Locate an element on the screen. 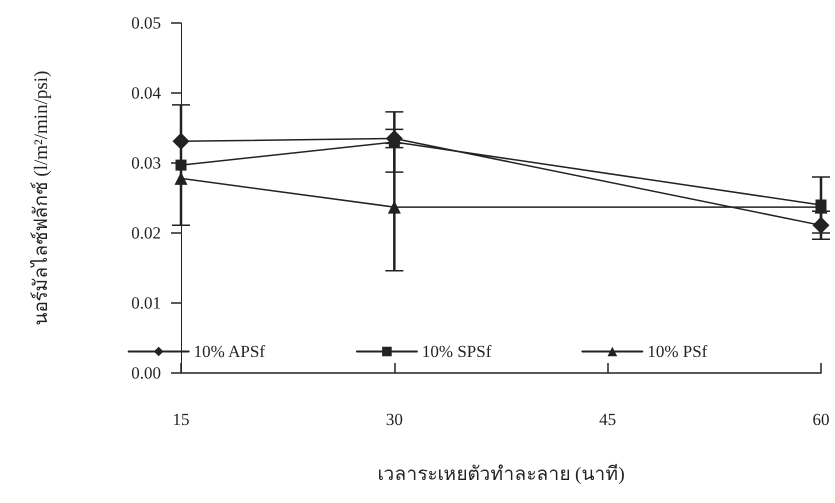 The width and height of the screenshot is (835, 503). y-axis-title: นอร์มัลไลซ์ฟลักซ์ (l/m²/min/psi) is located at coordinates (41, 198).